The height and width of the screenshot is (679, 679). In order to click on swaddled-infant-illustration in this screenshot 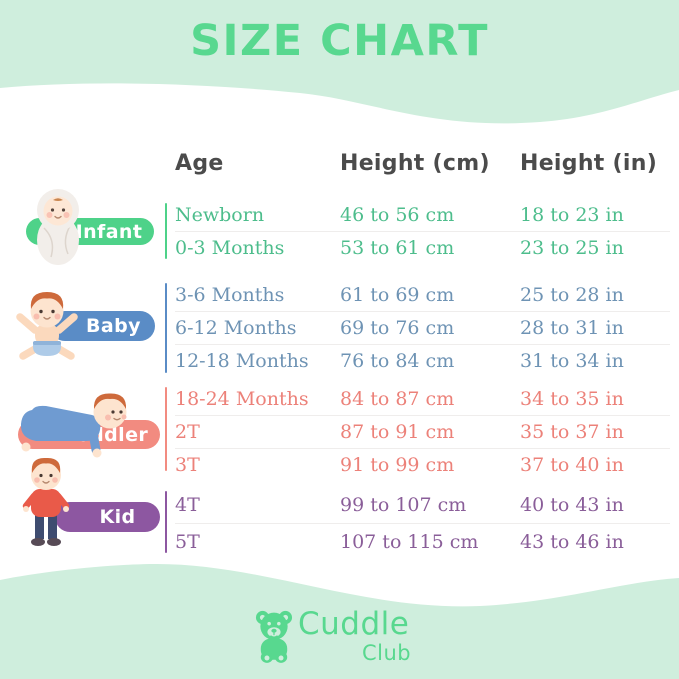, I will do `click(58, 227)`.